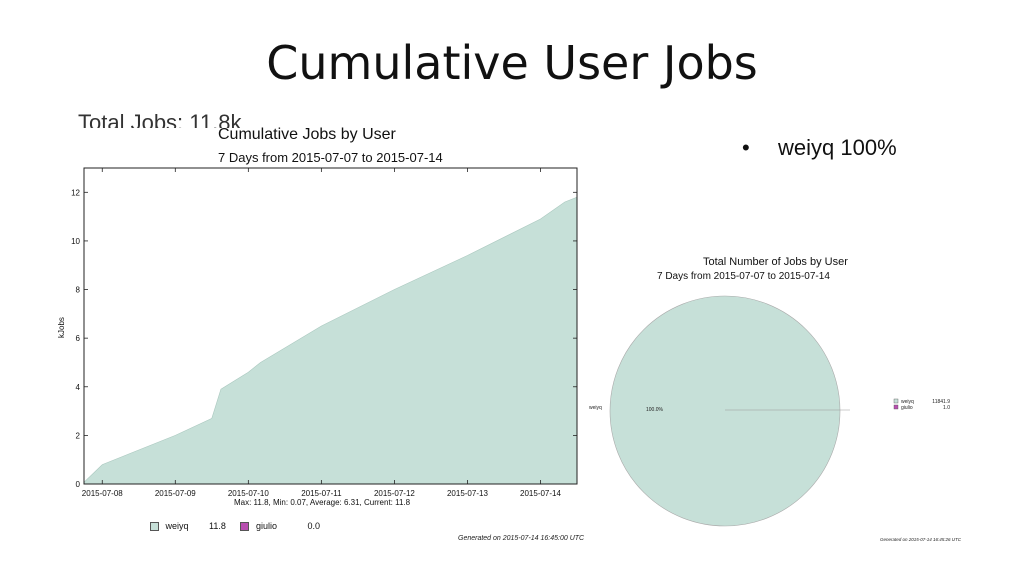 This screenshot has height=576, width=1024. Describe the element at coordinates (595, 408) in the screenshot. I see `pie-slice-label: weiyq` at that location.